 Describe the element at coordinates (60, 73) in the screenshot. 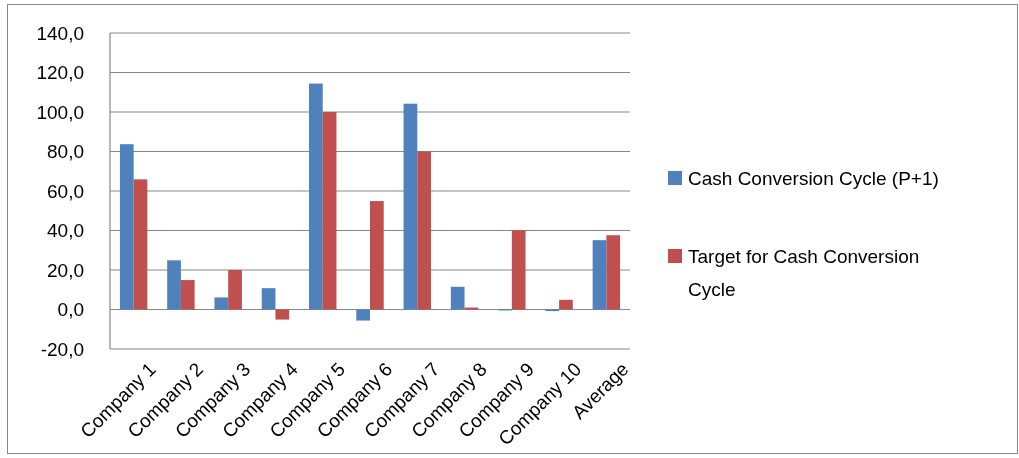

I see `y-tick-label: 120,0` at that location.